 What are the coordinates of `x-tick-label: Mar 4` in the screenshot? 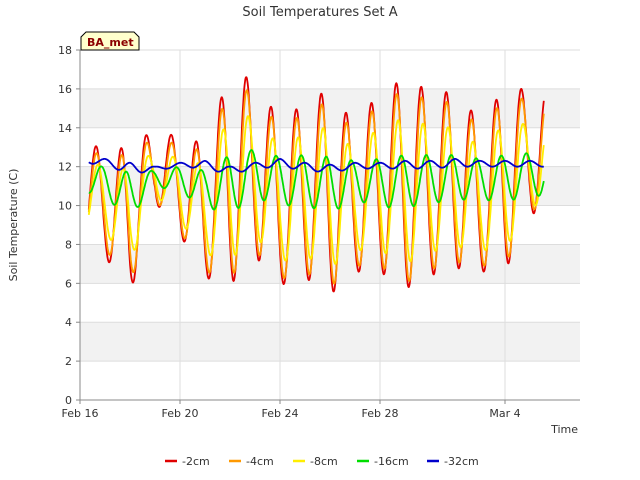 It's located at (504, 413).